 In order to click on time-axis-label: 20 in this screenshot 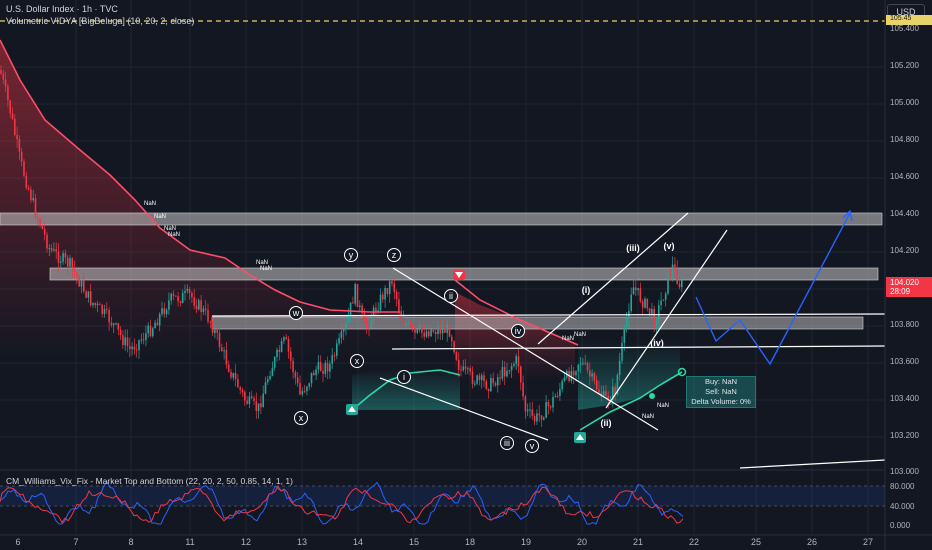, I will do `click(582, 542)`.